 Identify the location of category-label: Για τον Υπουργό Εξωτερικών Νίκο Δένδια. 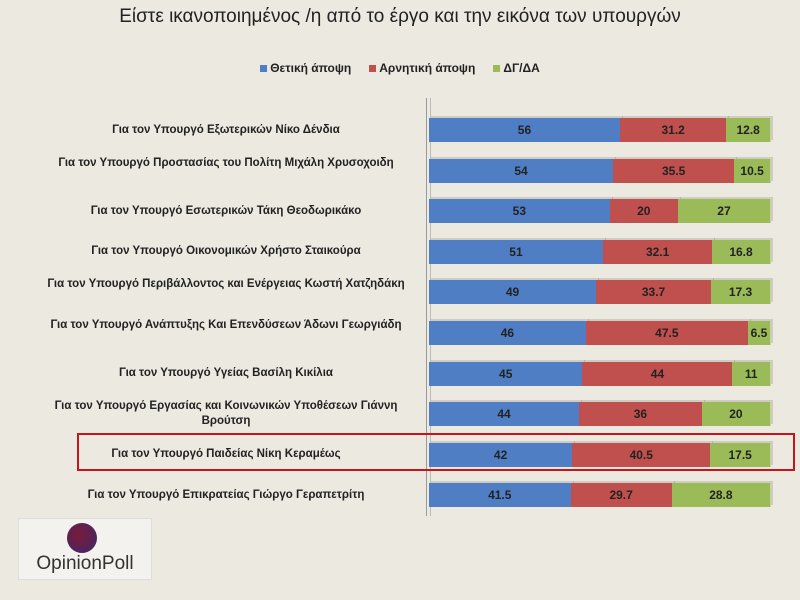
(226, 129).